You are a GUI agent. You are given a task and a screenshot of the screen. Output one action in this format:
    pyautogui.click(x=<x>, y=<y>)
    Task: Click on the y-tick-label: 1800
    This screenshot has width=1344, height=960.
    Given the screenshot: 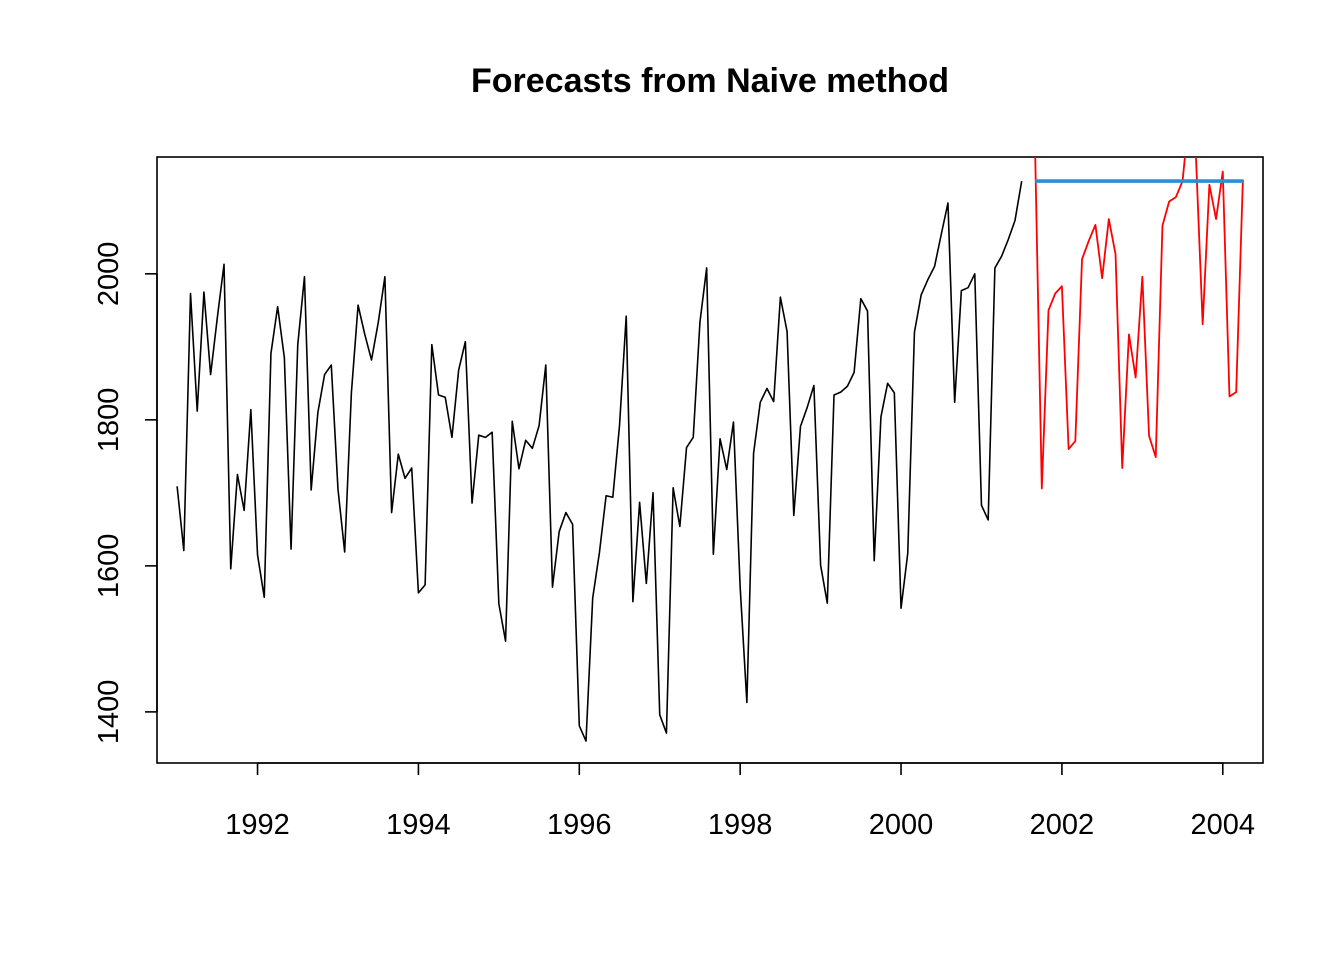 What is the action you would take?
    pyautogui.click(x=109, y=420)
    